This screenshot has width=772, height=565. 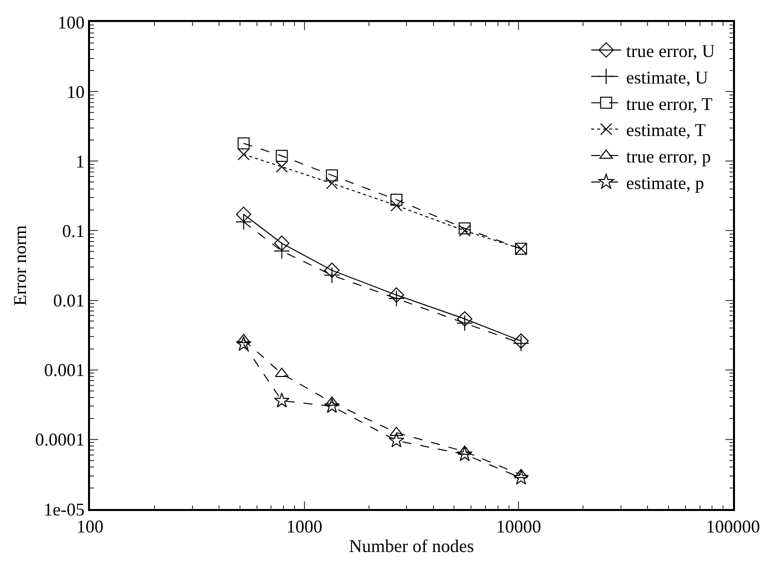 What do you see at coordinates (667, 77) in the screenshot?
I see `legend-label: estimate, U` at bounding box center [667, 77].